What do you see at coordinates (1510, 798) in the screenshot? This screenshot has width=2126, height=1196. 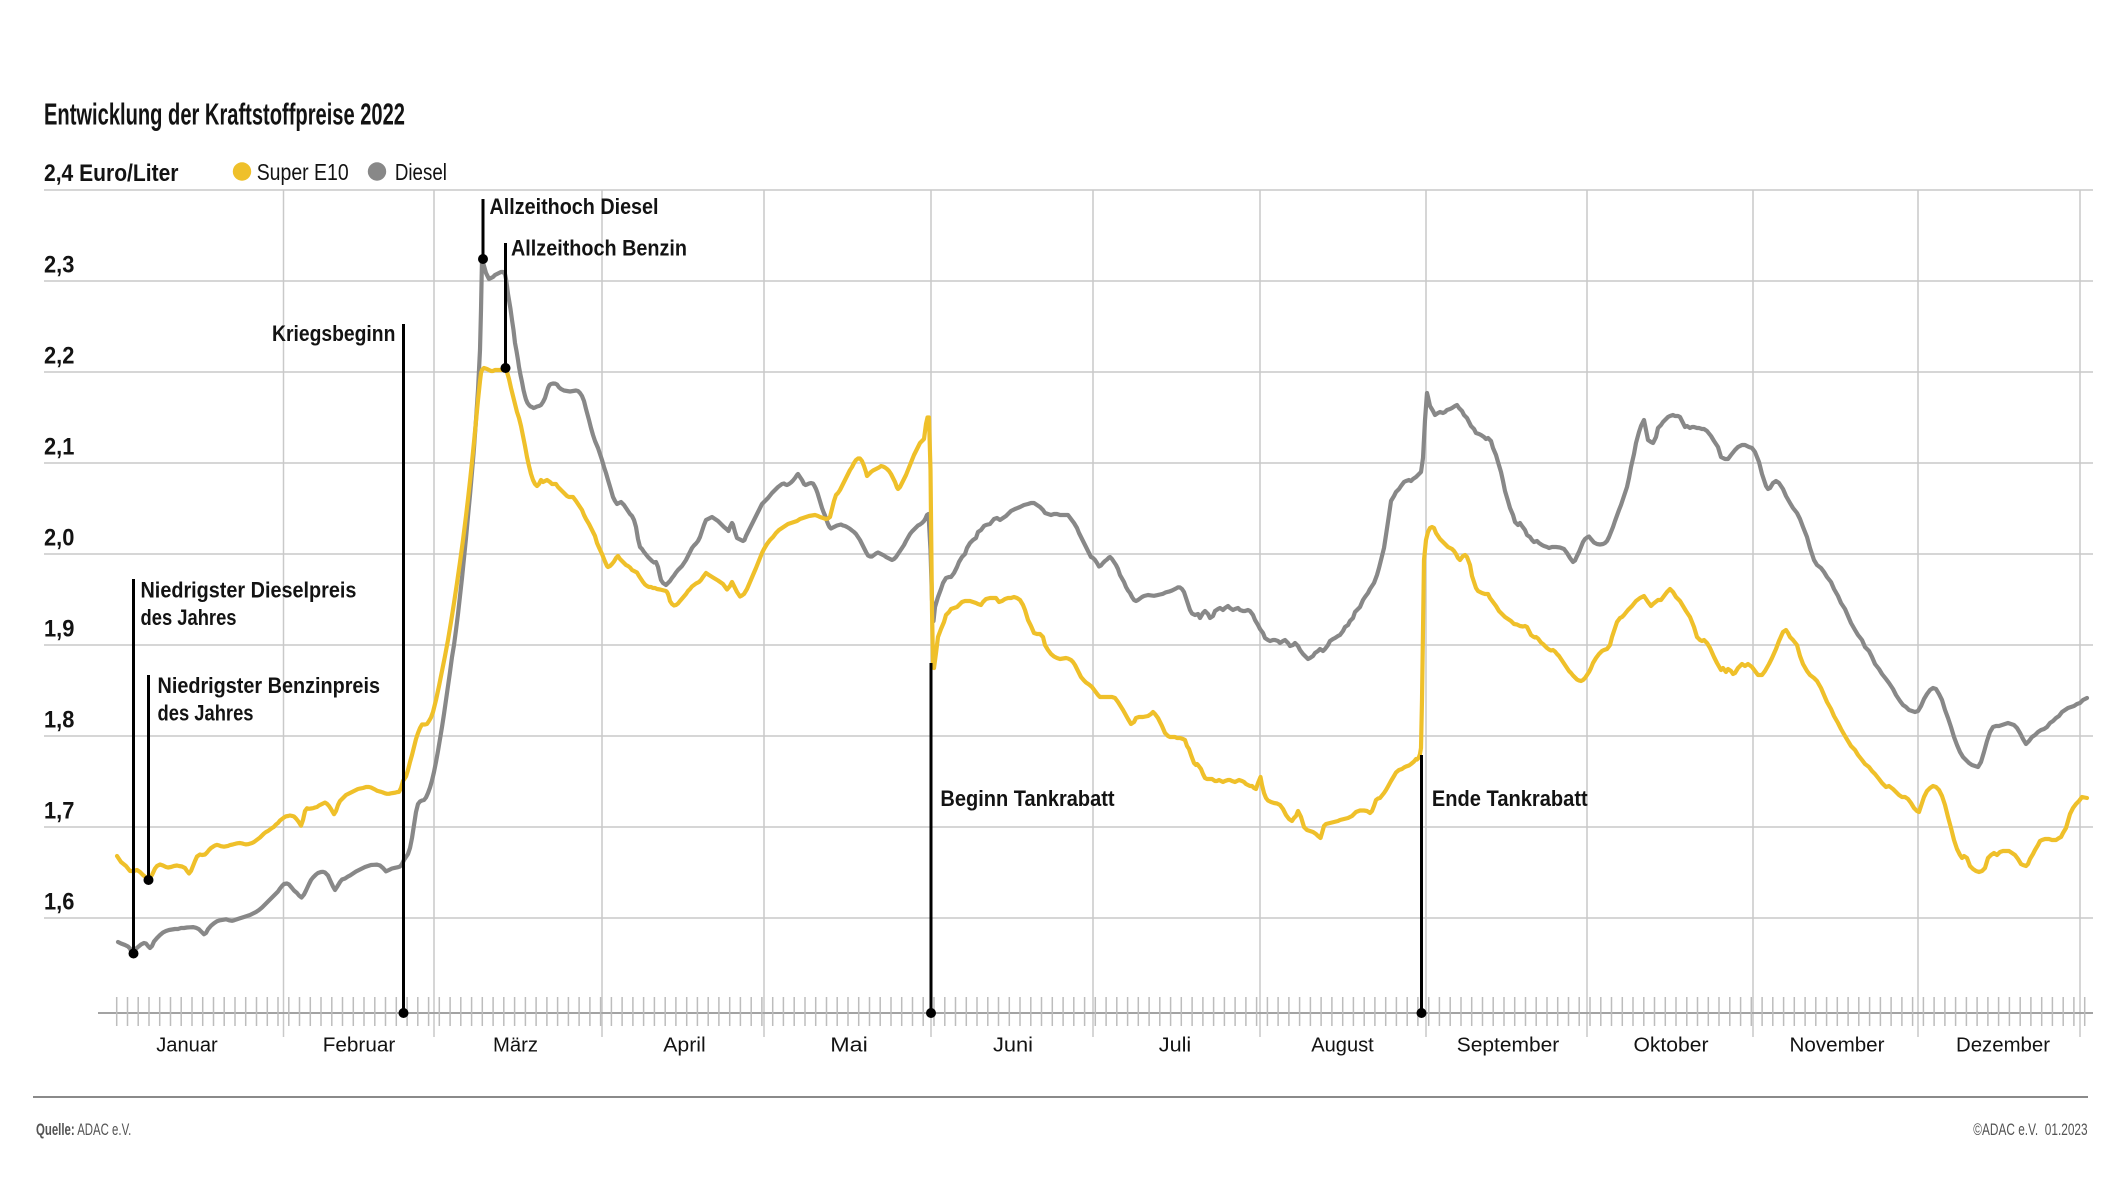 I see `svg-text: Ende Tankrabatt` at bounding box center [1510, 798].